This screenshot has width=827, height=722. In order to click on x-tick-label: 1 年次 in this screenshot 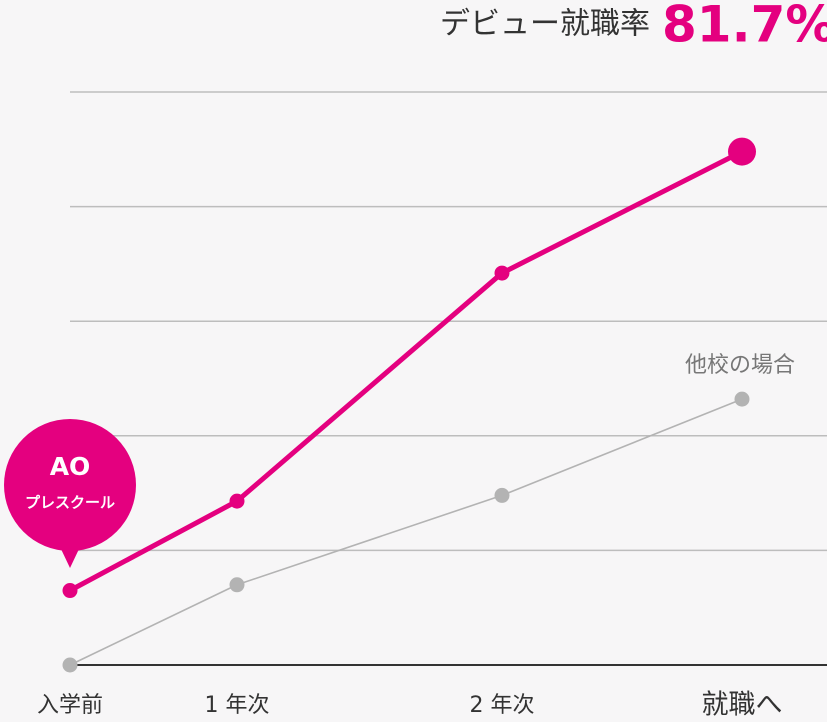, I will do `click(237, 705)`.